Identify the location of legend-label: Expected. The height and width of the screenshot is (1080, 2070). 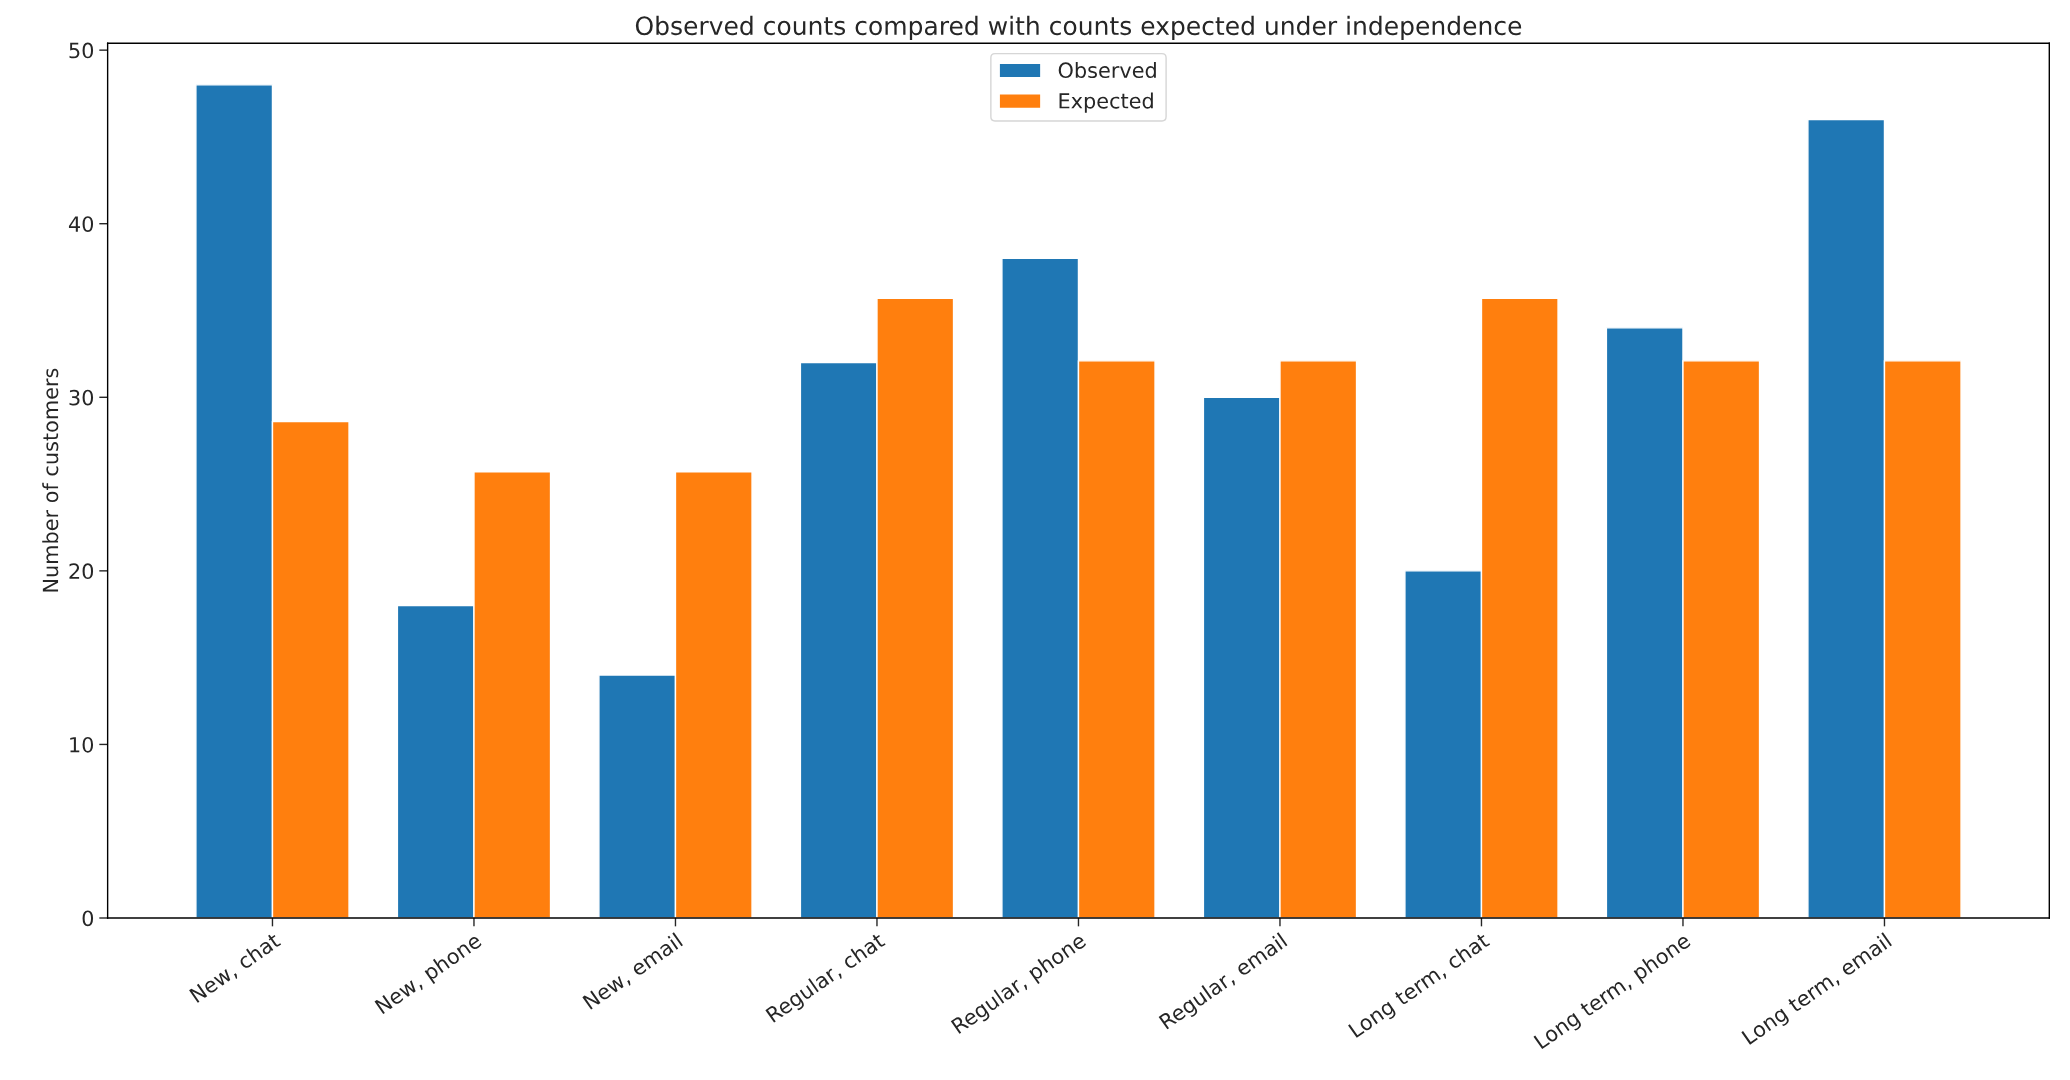
(1106, 102).